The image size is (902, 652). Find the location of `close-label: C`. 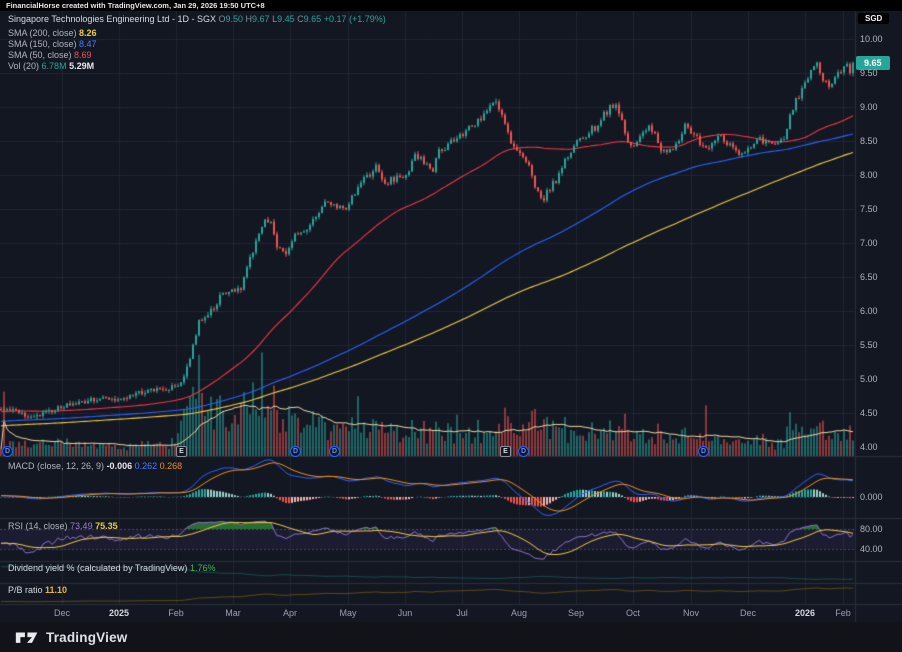

close-label: C is located at coordinates (300, 19).